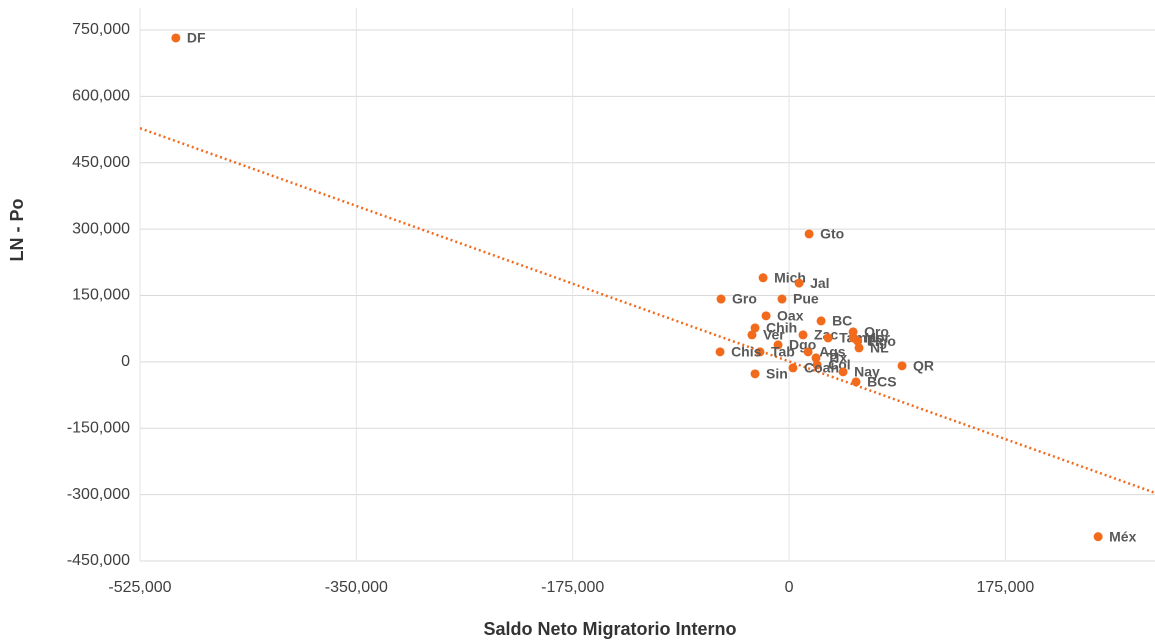 The image size is (1155, 644). What do you see at coordinates (777, 374) in the screenshot?
I see `point-label: Sin` at bounding box center [777, 374].